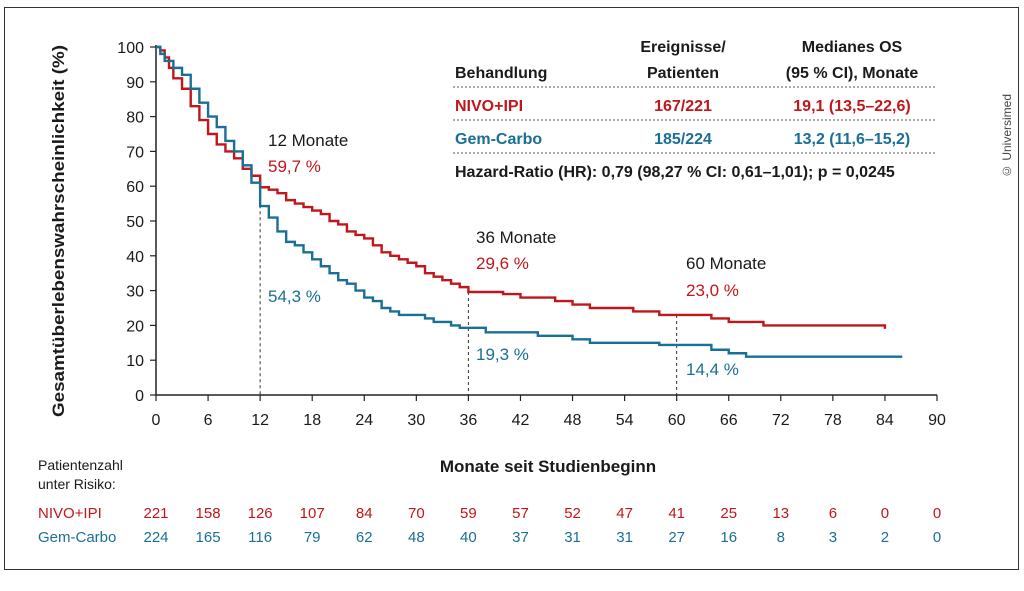 Image resolution: width=1024 pixels, height=591 pixels. What do you see at coordinates (468, 537) in the screenshot?
I see `risk-count: 40` at bounding box center [468, 537].